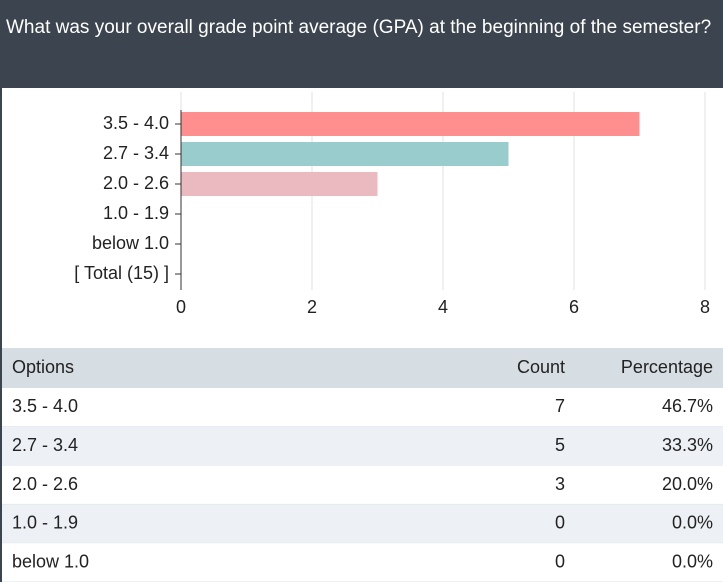 Image resolution: width=723 pixels, height=582 pixels. I want to click on table-cell: 1.0 - 1.9, so click(45, 523).